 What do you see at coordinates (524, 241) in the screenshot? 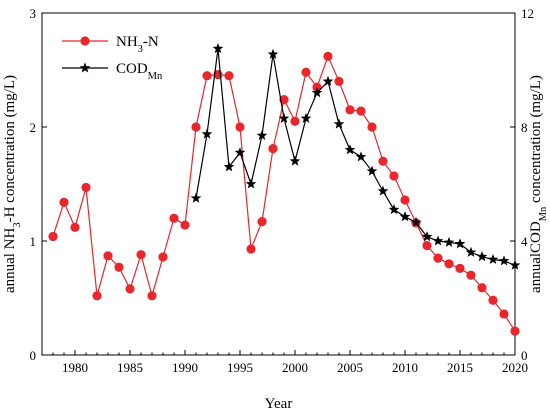
I see `y-right-tick-label: 4` at bounding box center [524, 241].